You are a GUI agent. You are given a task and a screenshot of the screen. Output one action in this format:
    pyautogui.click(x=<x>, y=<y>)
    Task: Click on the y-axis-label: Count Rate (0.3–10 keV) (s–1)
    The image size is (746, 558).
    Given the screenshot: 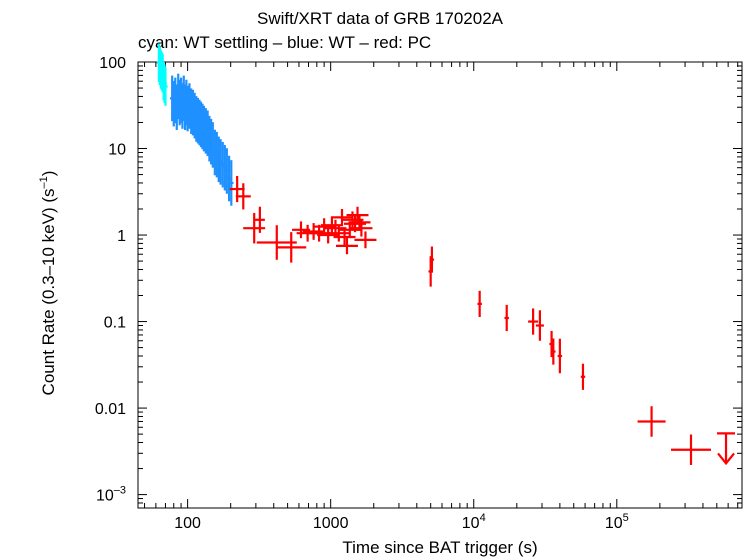 What is the action you would take?
    pyautogui.click(x=48, y=283)
    